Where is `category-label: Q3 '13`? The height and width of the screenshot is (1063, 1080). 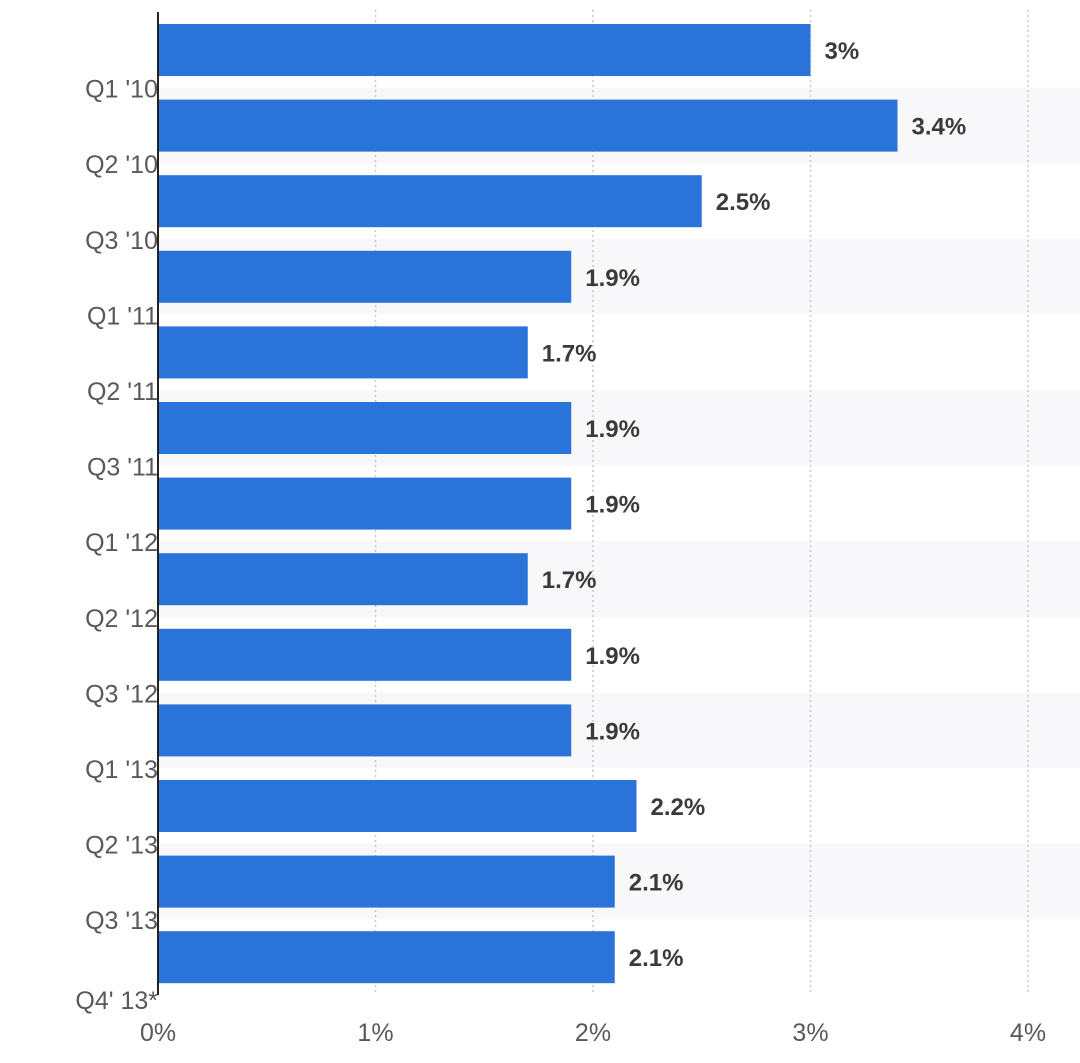
category-label: Q3 '13 is located at coordinates (121, 921).